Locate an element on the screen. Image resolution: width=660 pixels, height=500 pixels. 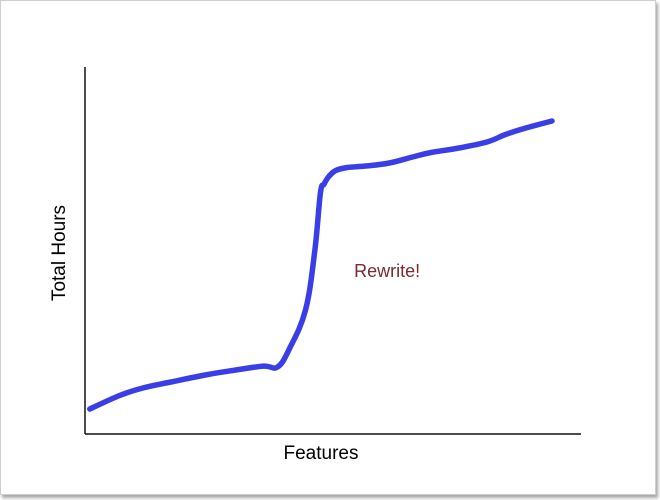
y-axis-label: Total Hours is located at coordinates (59, 253).